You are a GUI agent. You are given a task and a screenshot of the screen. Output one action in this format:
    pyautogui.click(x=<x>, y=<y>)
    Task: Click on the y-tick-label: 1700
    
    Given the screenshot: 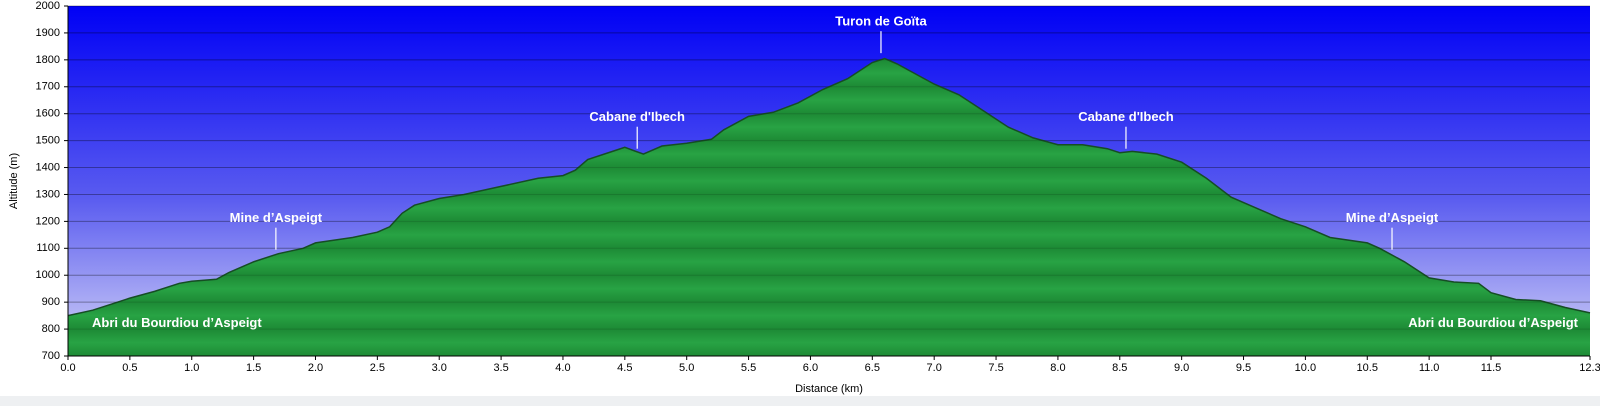 What is the action you would take?
    pyautogui.click(x=48, y=87)
    